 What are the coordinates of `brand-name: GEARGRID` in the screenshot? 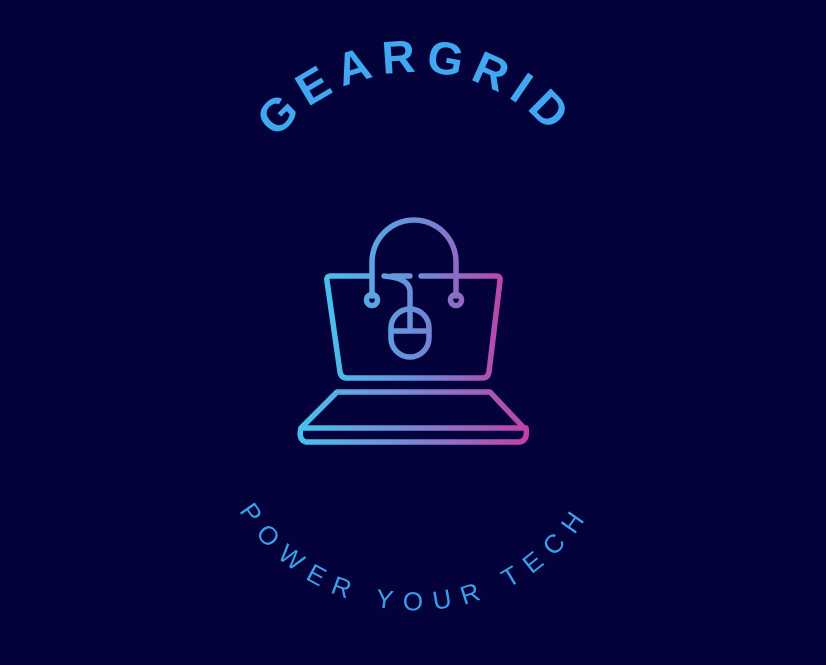 It's located at (415, 87).